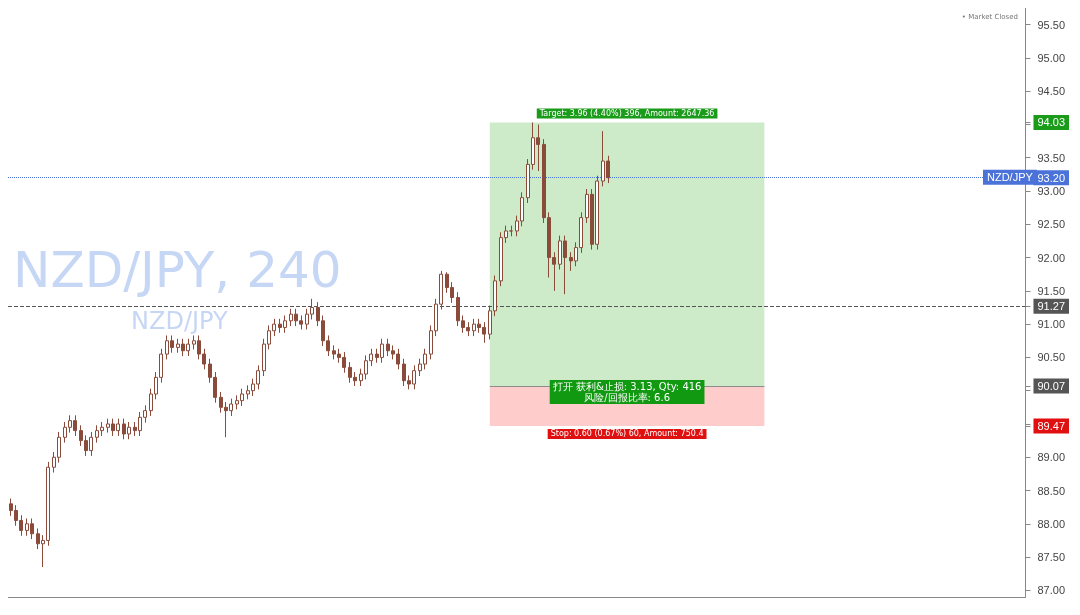 This screenshot has height=615, width=1080. What do you see at coordinates (1051, 257) in the screenshot?
I see `y-tick-label: 92.00` at bounding box center [1051, 257].